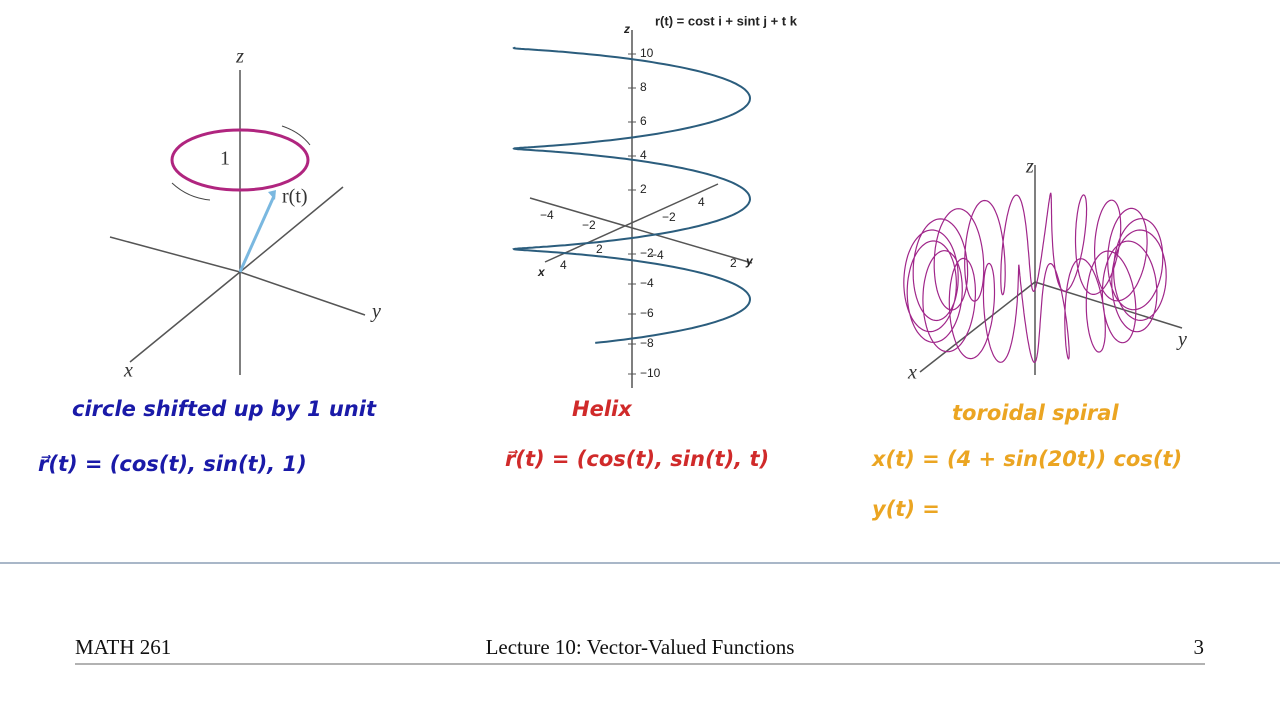 The width and height of the screenshot is (1280, 725). What do you see at coordinates (123, 647) in the screenshot?
I see `footer-course: MATH 261` at bounding box center [123, 647].